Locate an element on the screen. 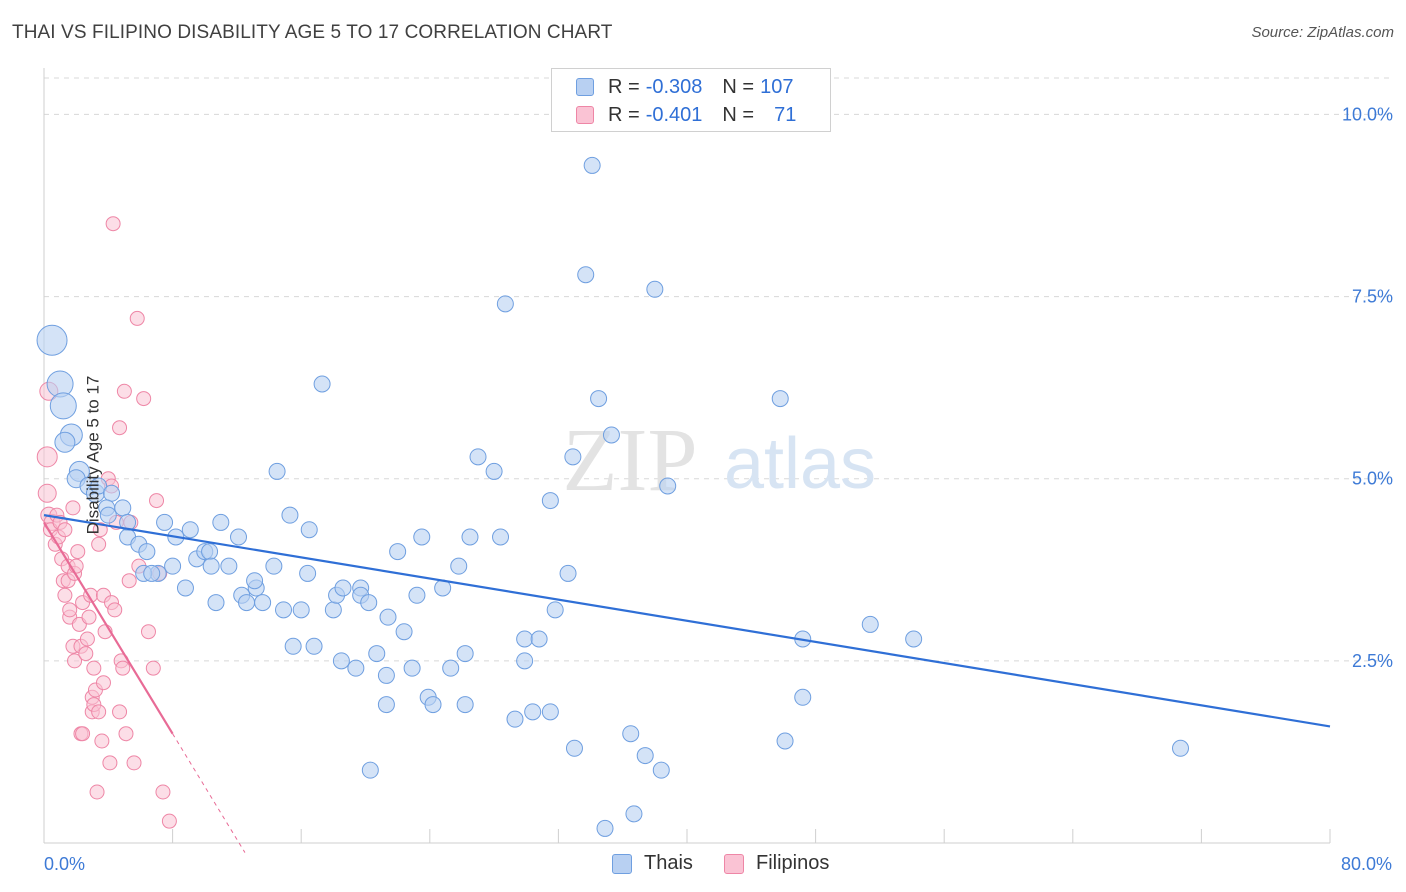 The image size is (1406, 892). filipinos-trend-line is located at coordinates (108, 628).